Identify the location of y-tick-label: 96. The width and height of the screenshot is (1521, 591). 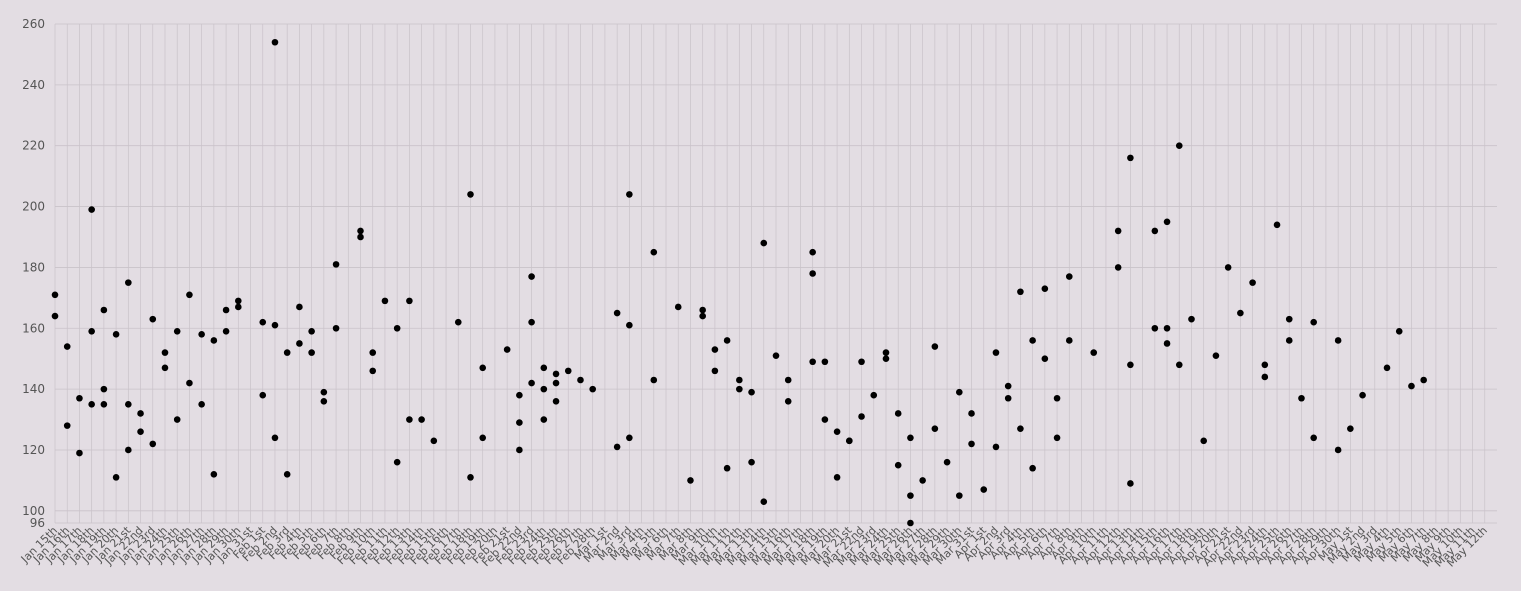
(37, 523).